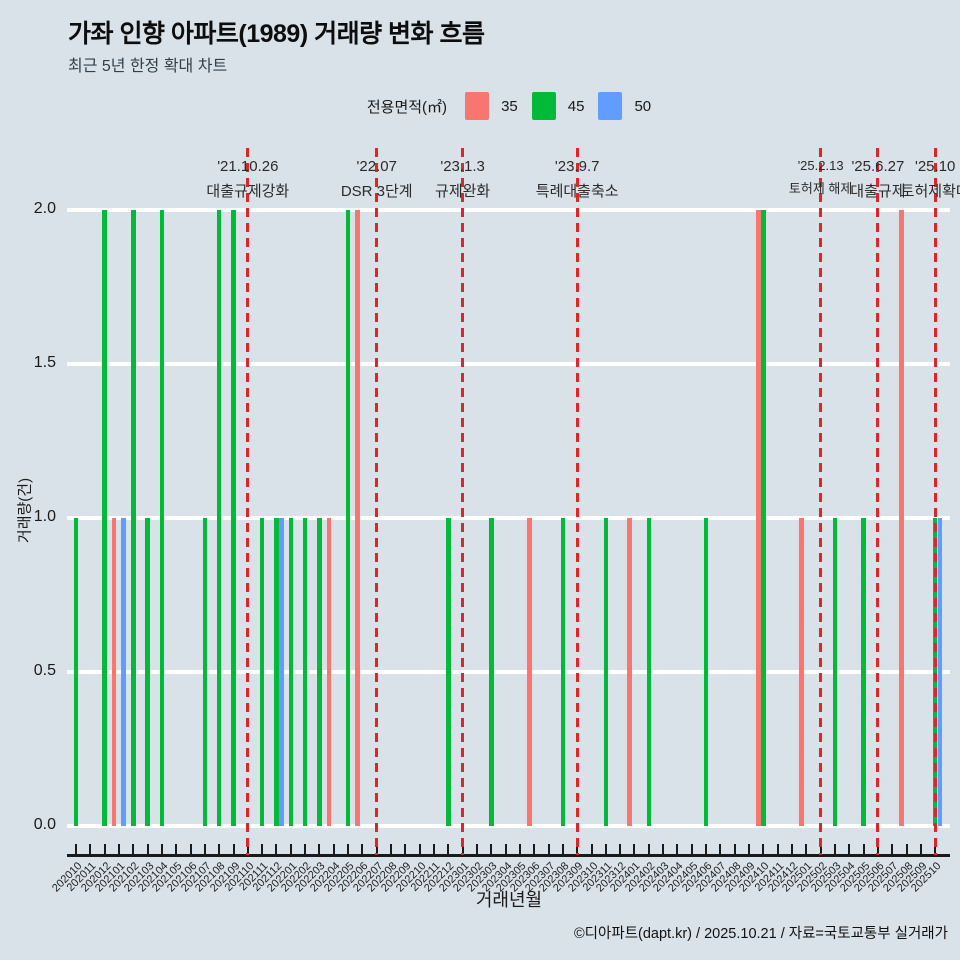  Describe the element at coordinates (44, 824) in the screenshot. I see `y-tick-label: 0.0` at that location.